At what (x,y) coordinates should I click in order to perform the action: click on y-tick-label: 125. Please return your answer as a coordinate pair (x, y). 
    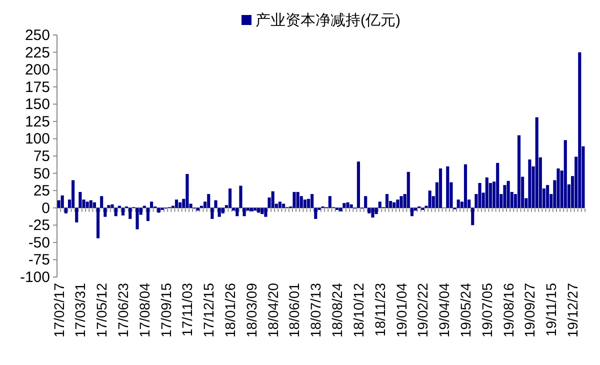
    Looking at the image, I should click on (37, 121).